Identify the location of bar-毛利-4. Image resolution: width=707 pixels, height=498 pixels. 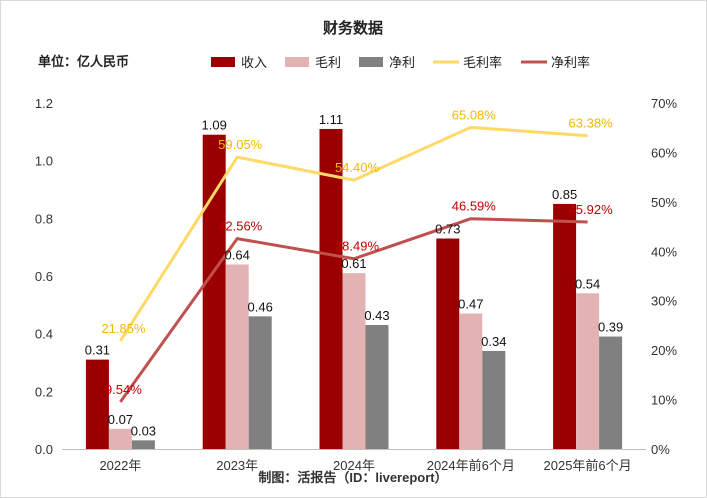
(588, 371).